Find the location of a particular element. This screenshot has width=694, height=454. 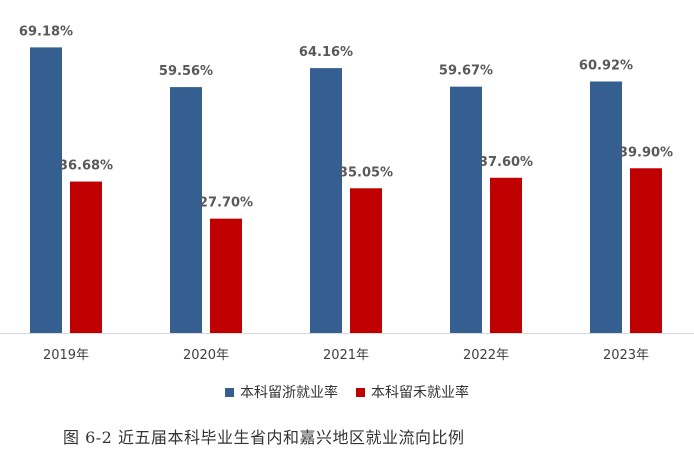

data-label-series-1-4: 59.67% is located at coordinates (466, 71).